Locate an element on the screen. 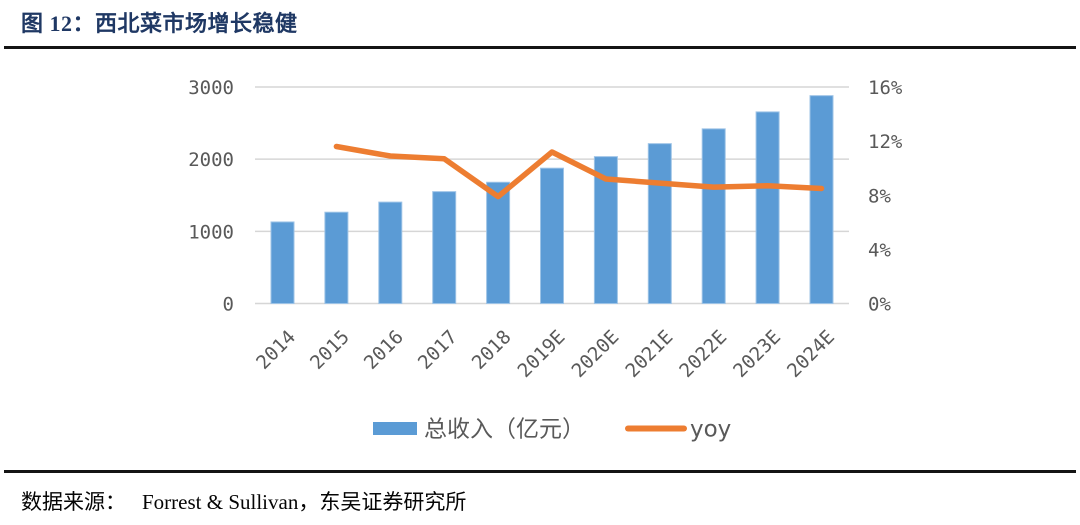 The width and height of the screenshot is (1080, 525). x-axis-tick-label: 2024E is located at coordinates (811, 354).